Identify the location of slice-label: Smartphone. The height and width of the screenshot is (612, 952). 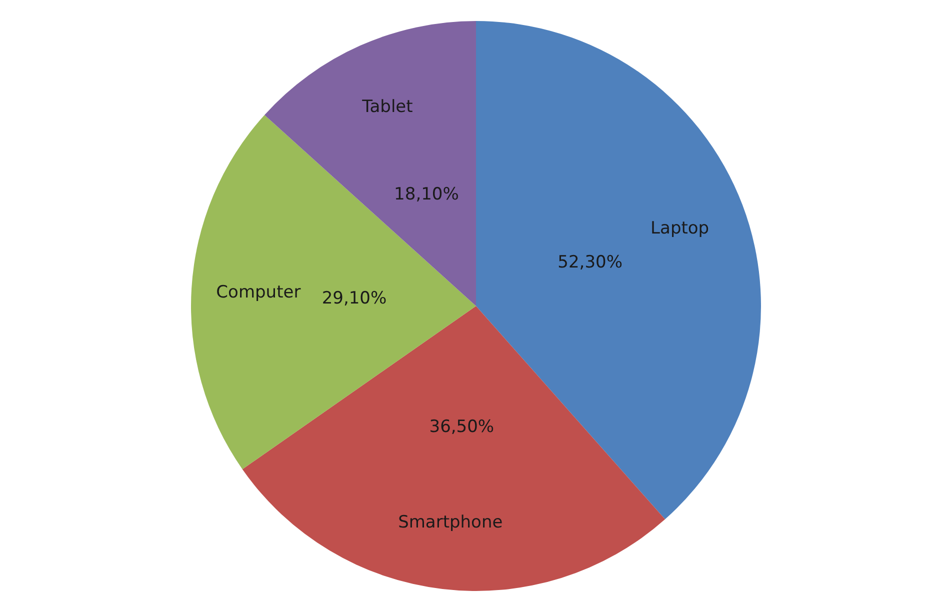
(450, 522).